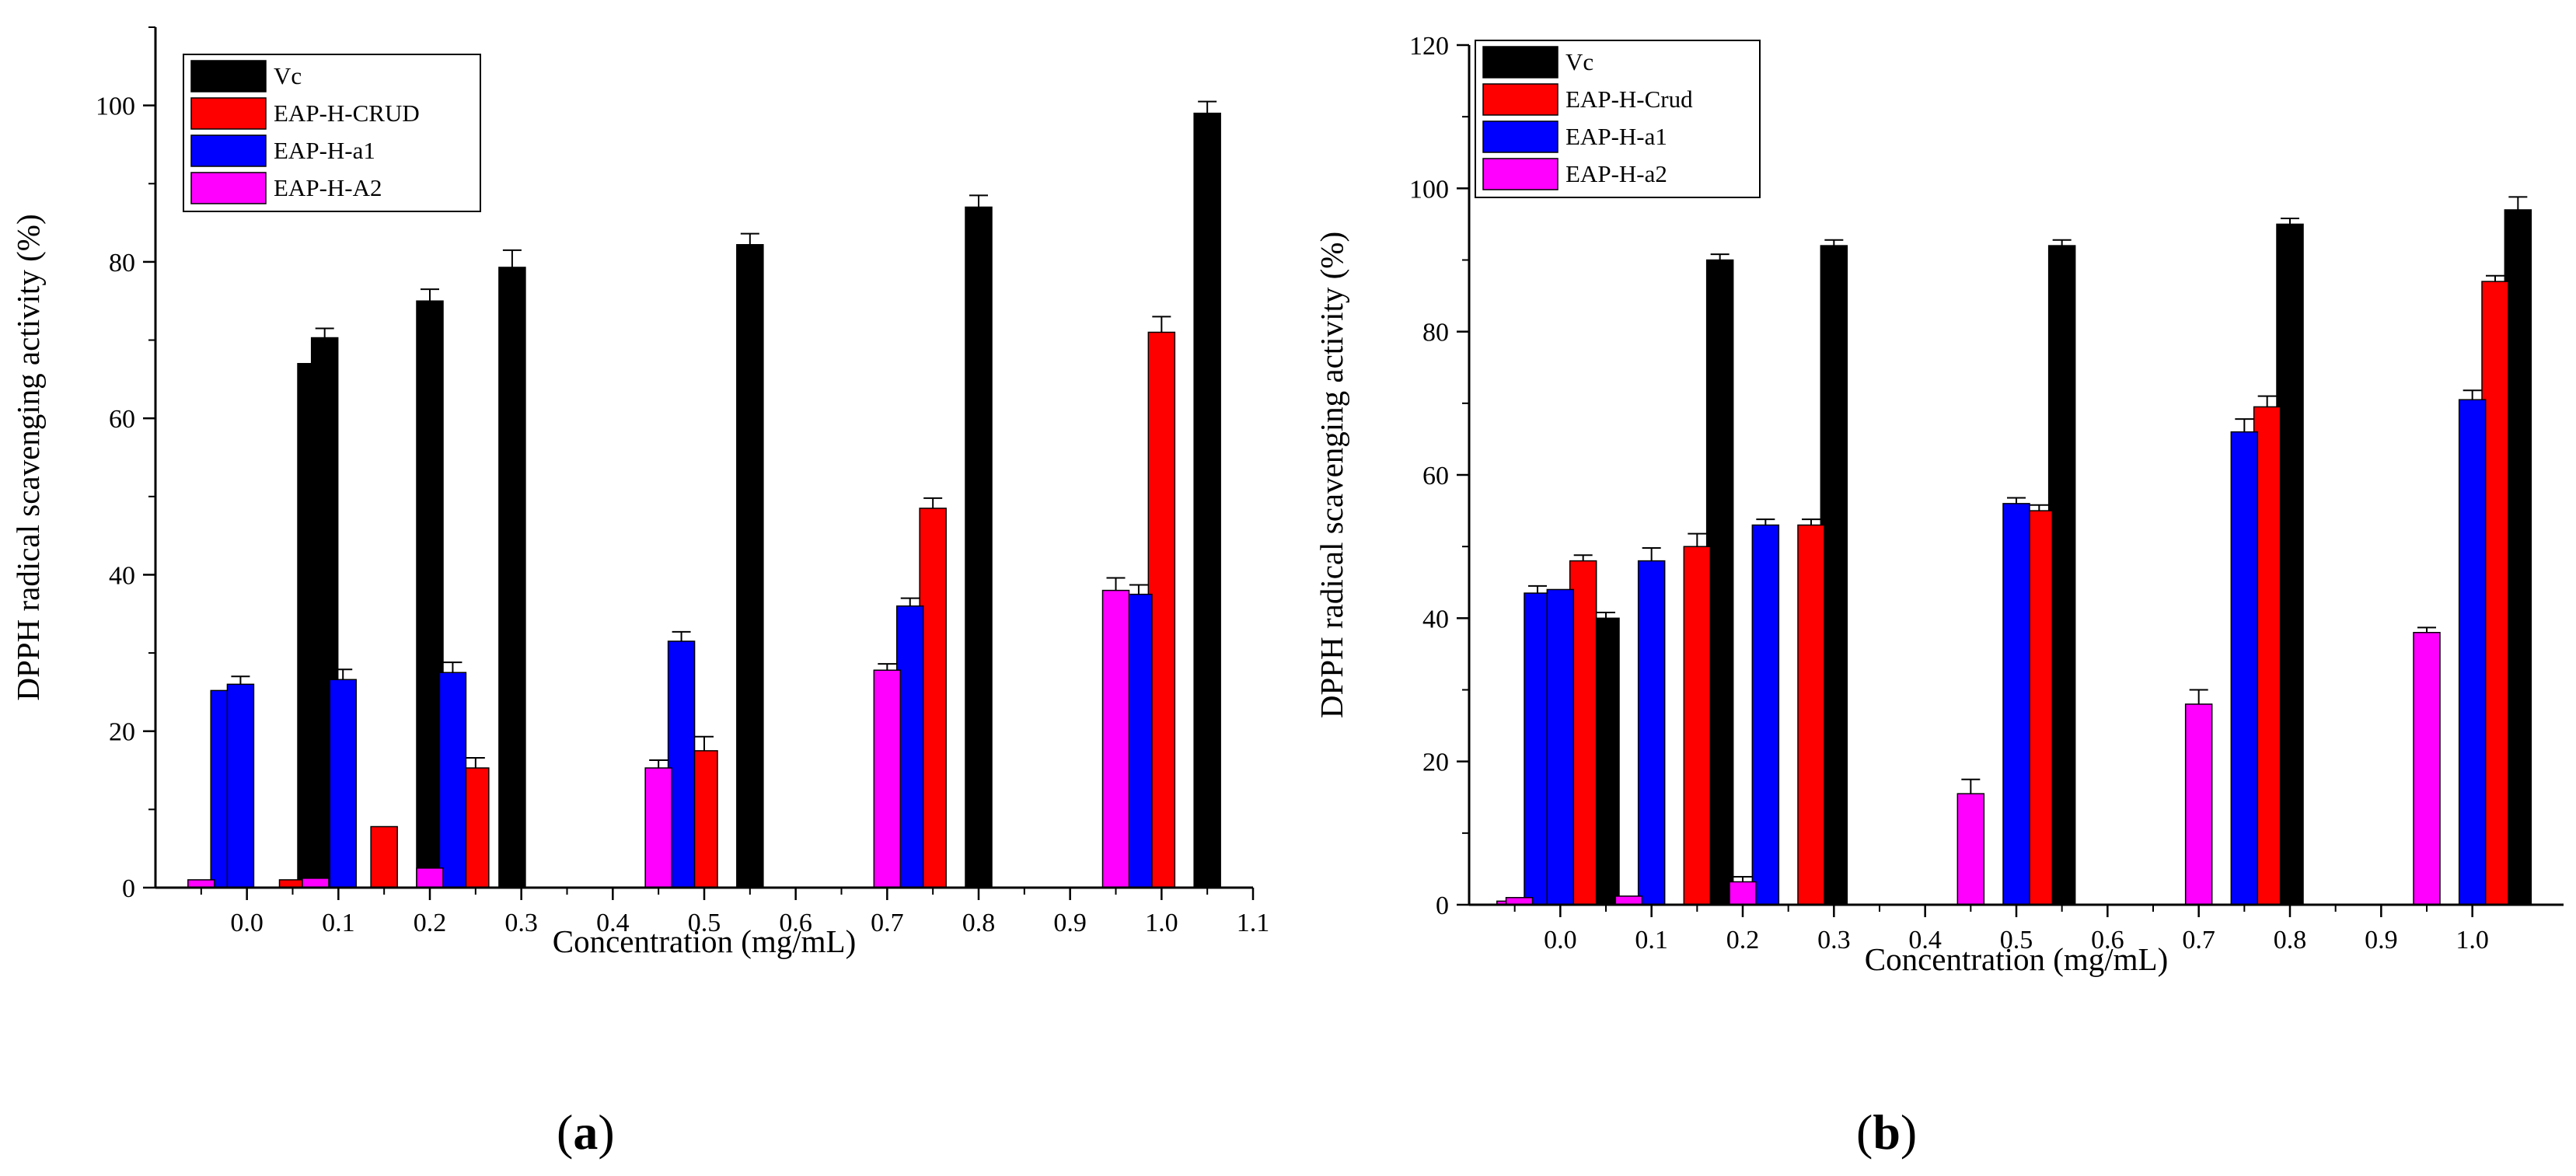 Image resolution: width=2576 pixels, height=1176 pixels. Describe the element at coordinates (2017, 940) in the screenshot. I see `chart-b-xtick-label-5: 0.5` at that location.